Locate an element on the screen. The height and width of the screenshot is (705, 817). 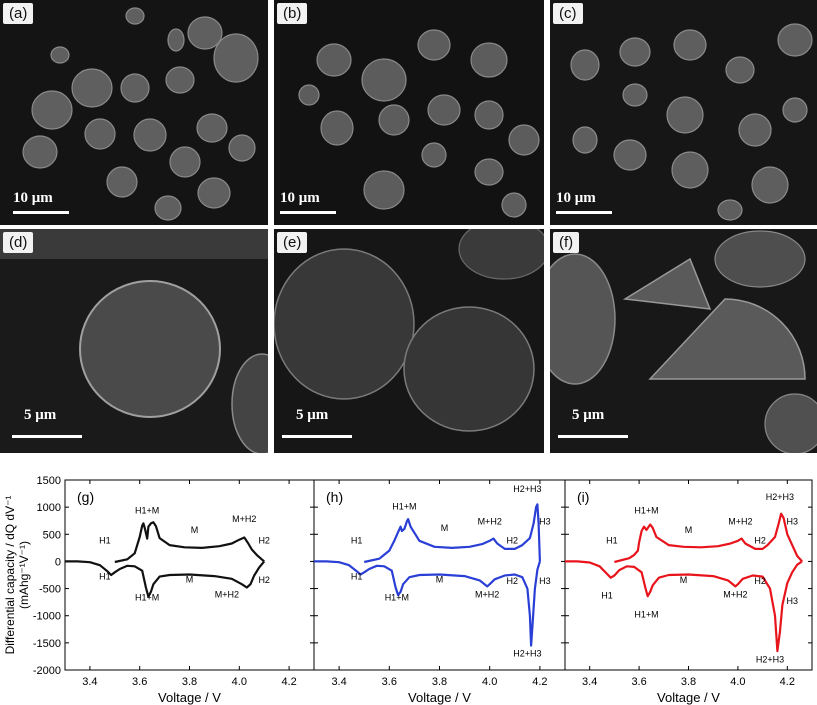
micrograph-c: (c) 10 μm is located at coordinates (683, 112).